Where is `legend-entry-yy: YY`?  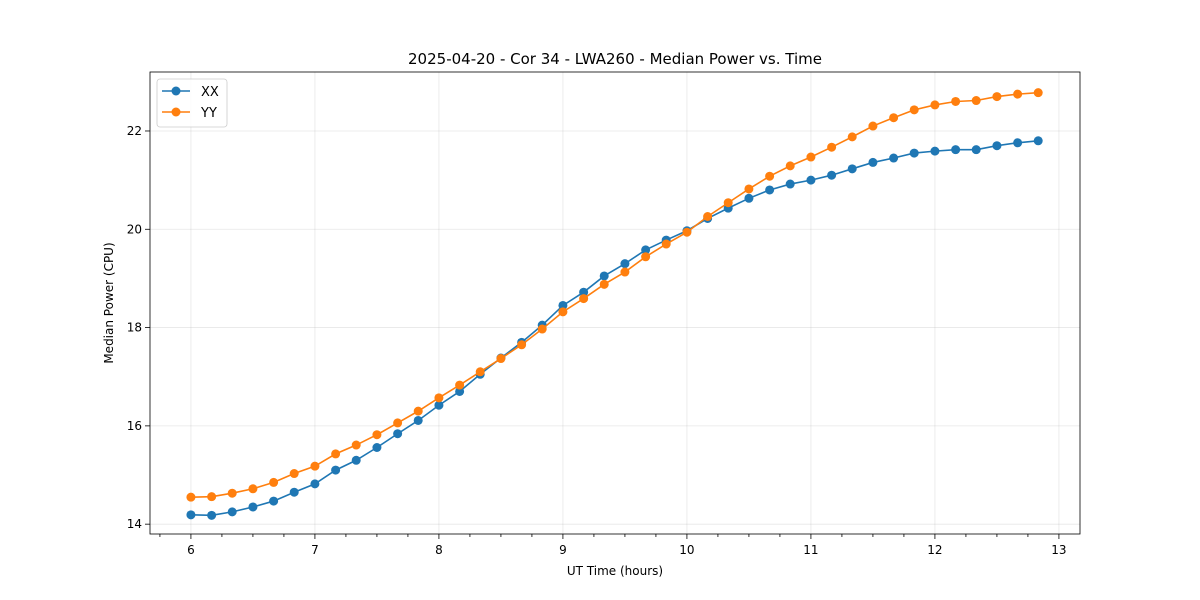
legend-entry-yy: YY is located at coordinates (189, 113).